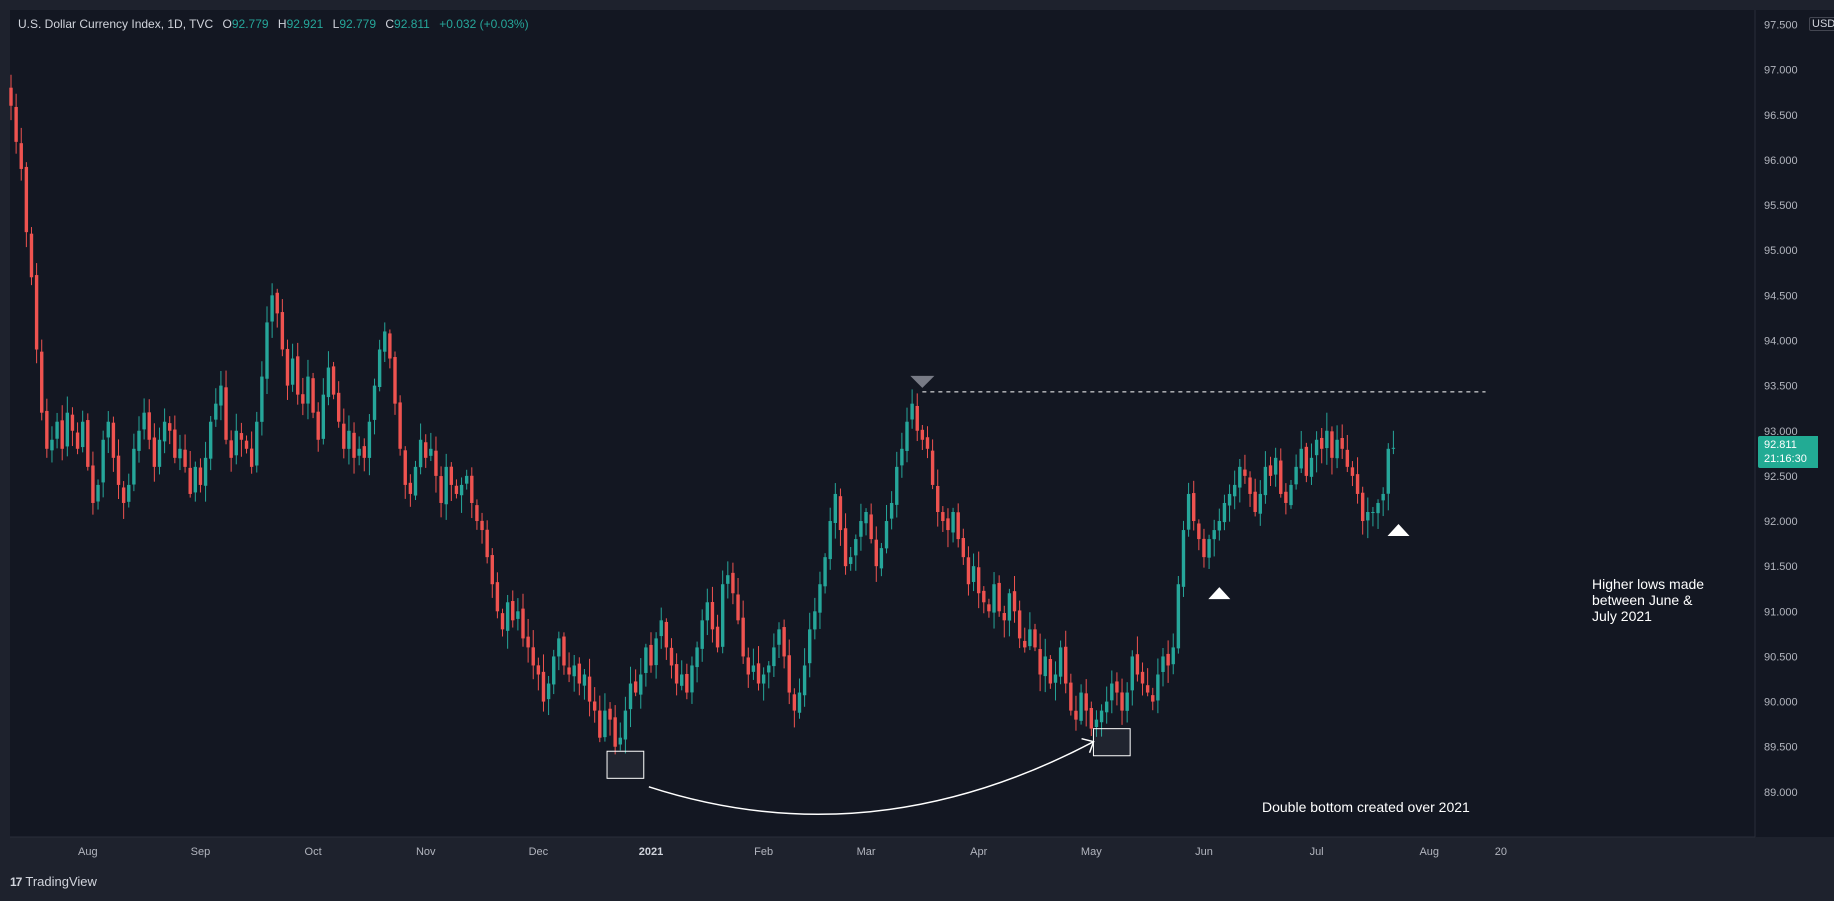 This screenshot has width=1834, height=901. Describe the element at coordinates (426, 852) in the screenshot. I see `time-tick-label: Nov` at that location.